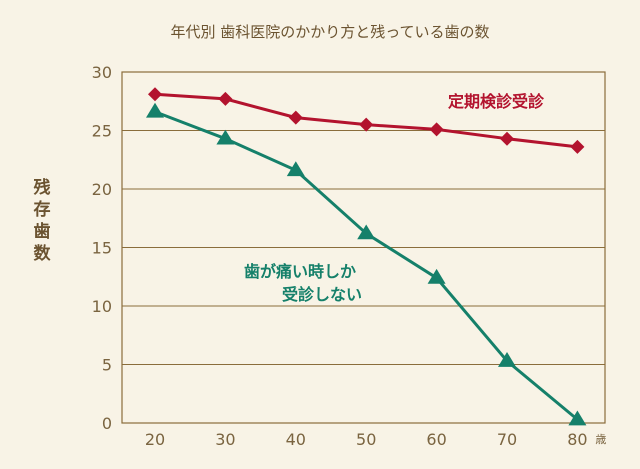 This screenshot has height=469, width=640. Describe the element at coordinates (102, 306) in the screenshot. I see `y-tick-label: 10` at that location.